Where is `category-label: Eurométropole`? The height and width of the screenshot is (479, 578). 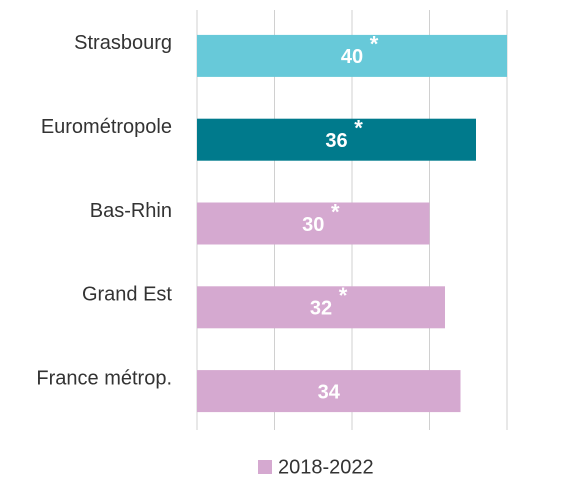 category-label: Eurométropole is located at coordinates (106, 127).